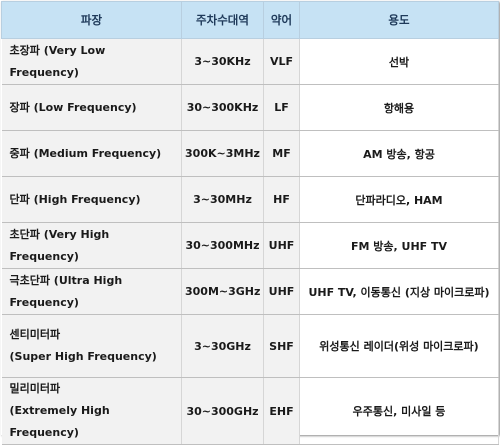 Image resolution: width=500 pixels, height=445 pixels. I want to click on header-wave: 파장, so click(91, 20).